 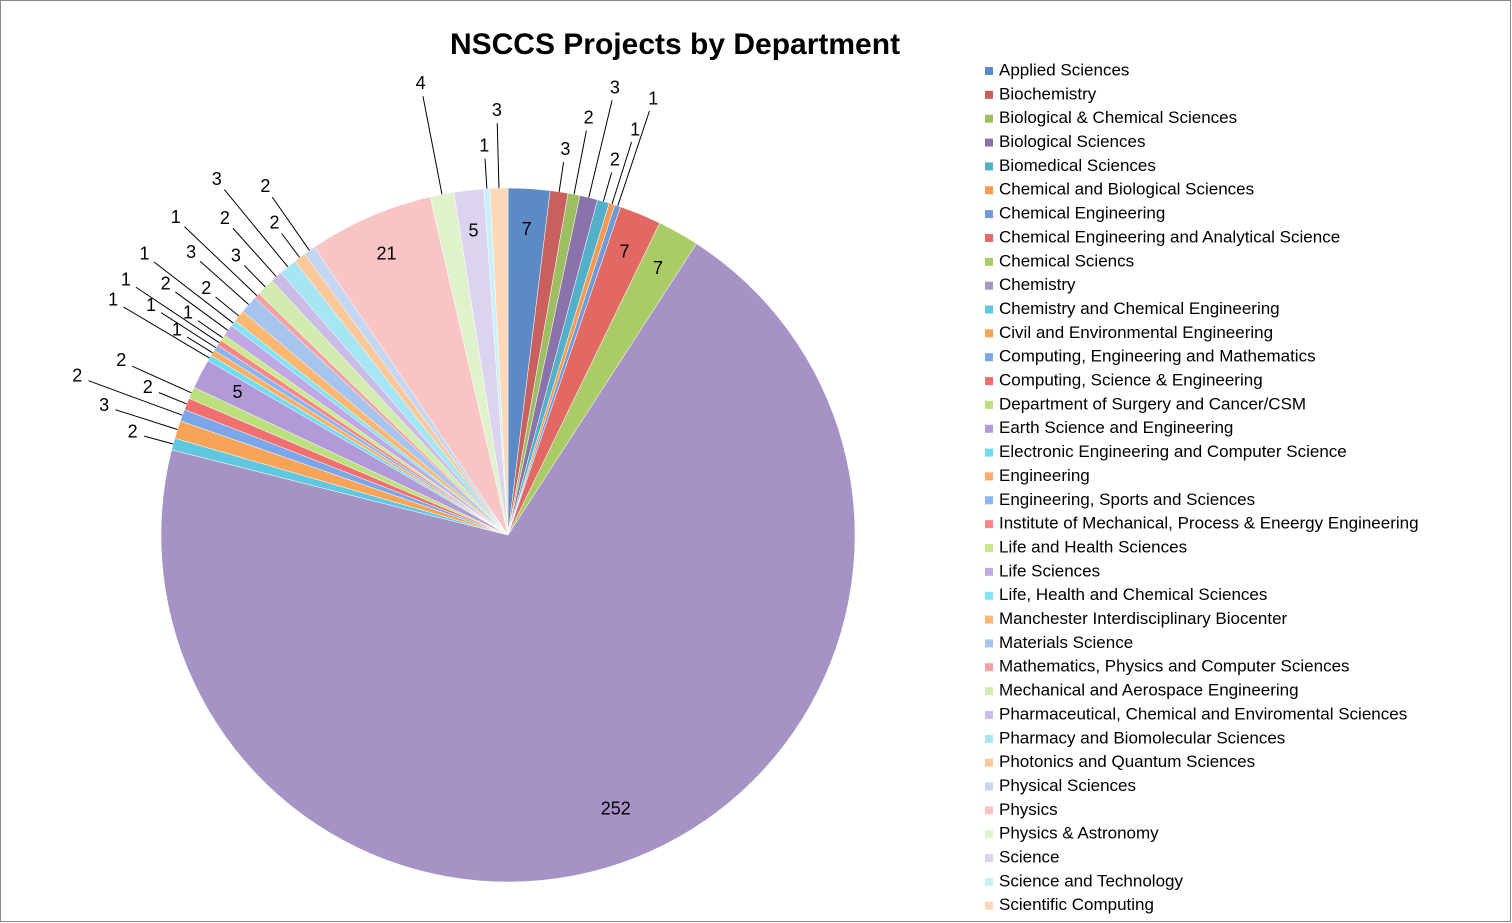 I want to click on legend-label: Life, Health and Chemical Sciences, so click(x=1133, y=594).